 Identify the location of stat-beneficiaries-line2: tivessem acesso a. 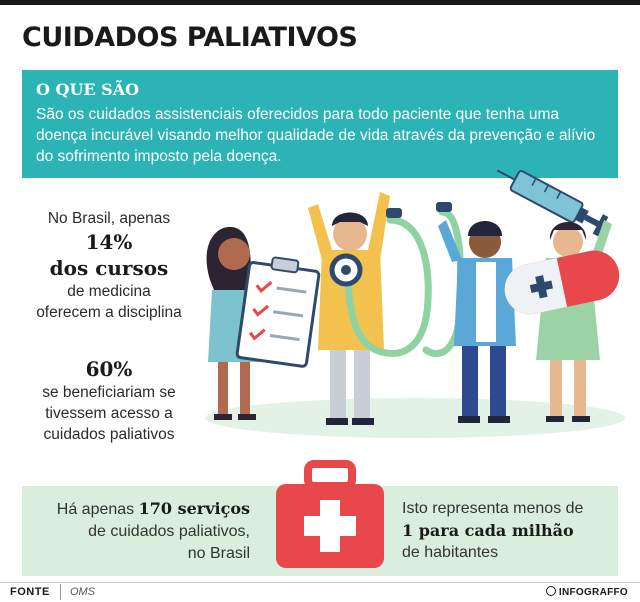
(109, 413).